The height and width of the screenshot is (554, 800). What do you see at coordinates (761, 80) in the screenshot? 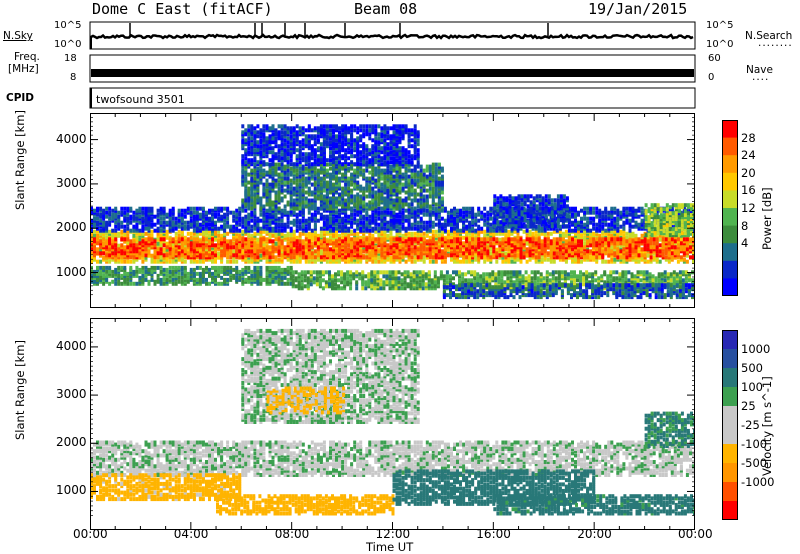
I see `nave-legend-dots: ····` at bounding box center [761, 80].